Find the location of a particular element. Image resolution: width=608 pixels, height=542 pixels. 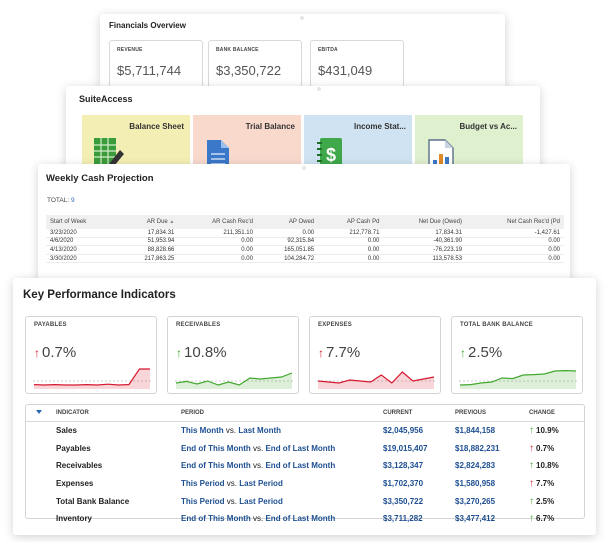

col-label: AR Due is located at coordinates (157, 222).